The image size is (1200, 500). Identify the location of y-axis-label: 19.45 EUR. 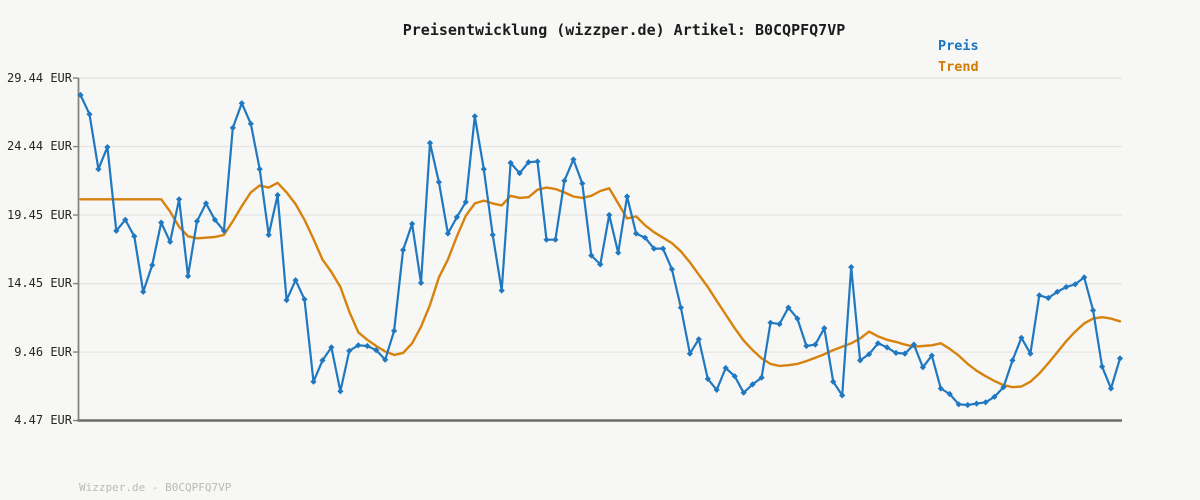
(39, 214).